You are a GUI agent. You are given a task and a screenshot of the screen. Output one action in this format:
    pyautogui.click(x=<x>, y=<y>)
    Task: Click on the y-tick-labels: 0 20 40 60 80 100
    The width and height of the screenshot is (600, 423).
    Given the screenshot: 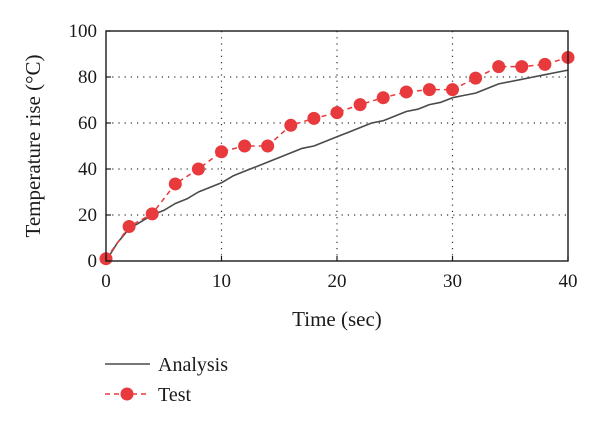 What is the action you would take?
    pyautogui.click(x=83, y=146)
    